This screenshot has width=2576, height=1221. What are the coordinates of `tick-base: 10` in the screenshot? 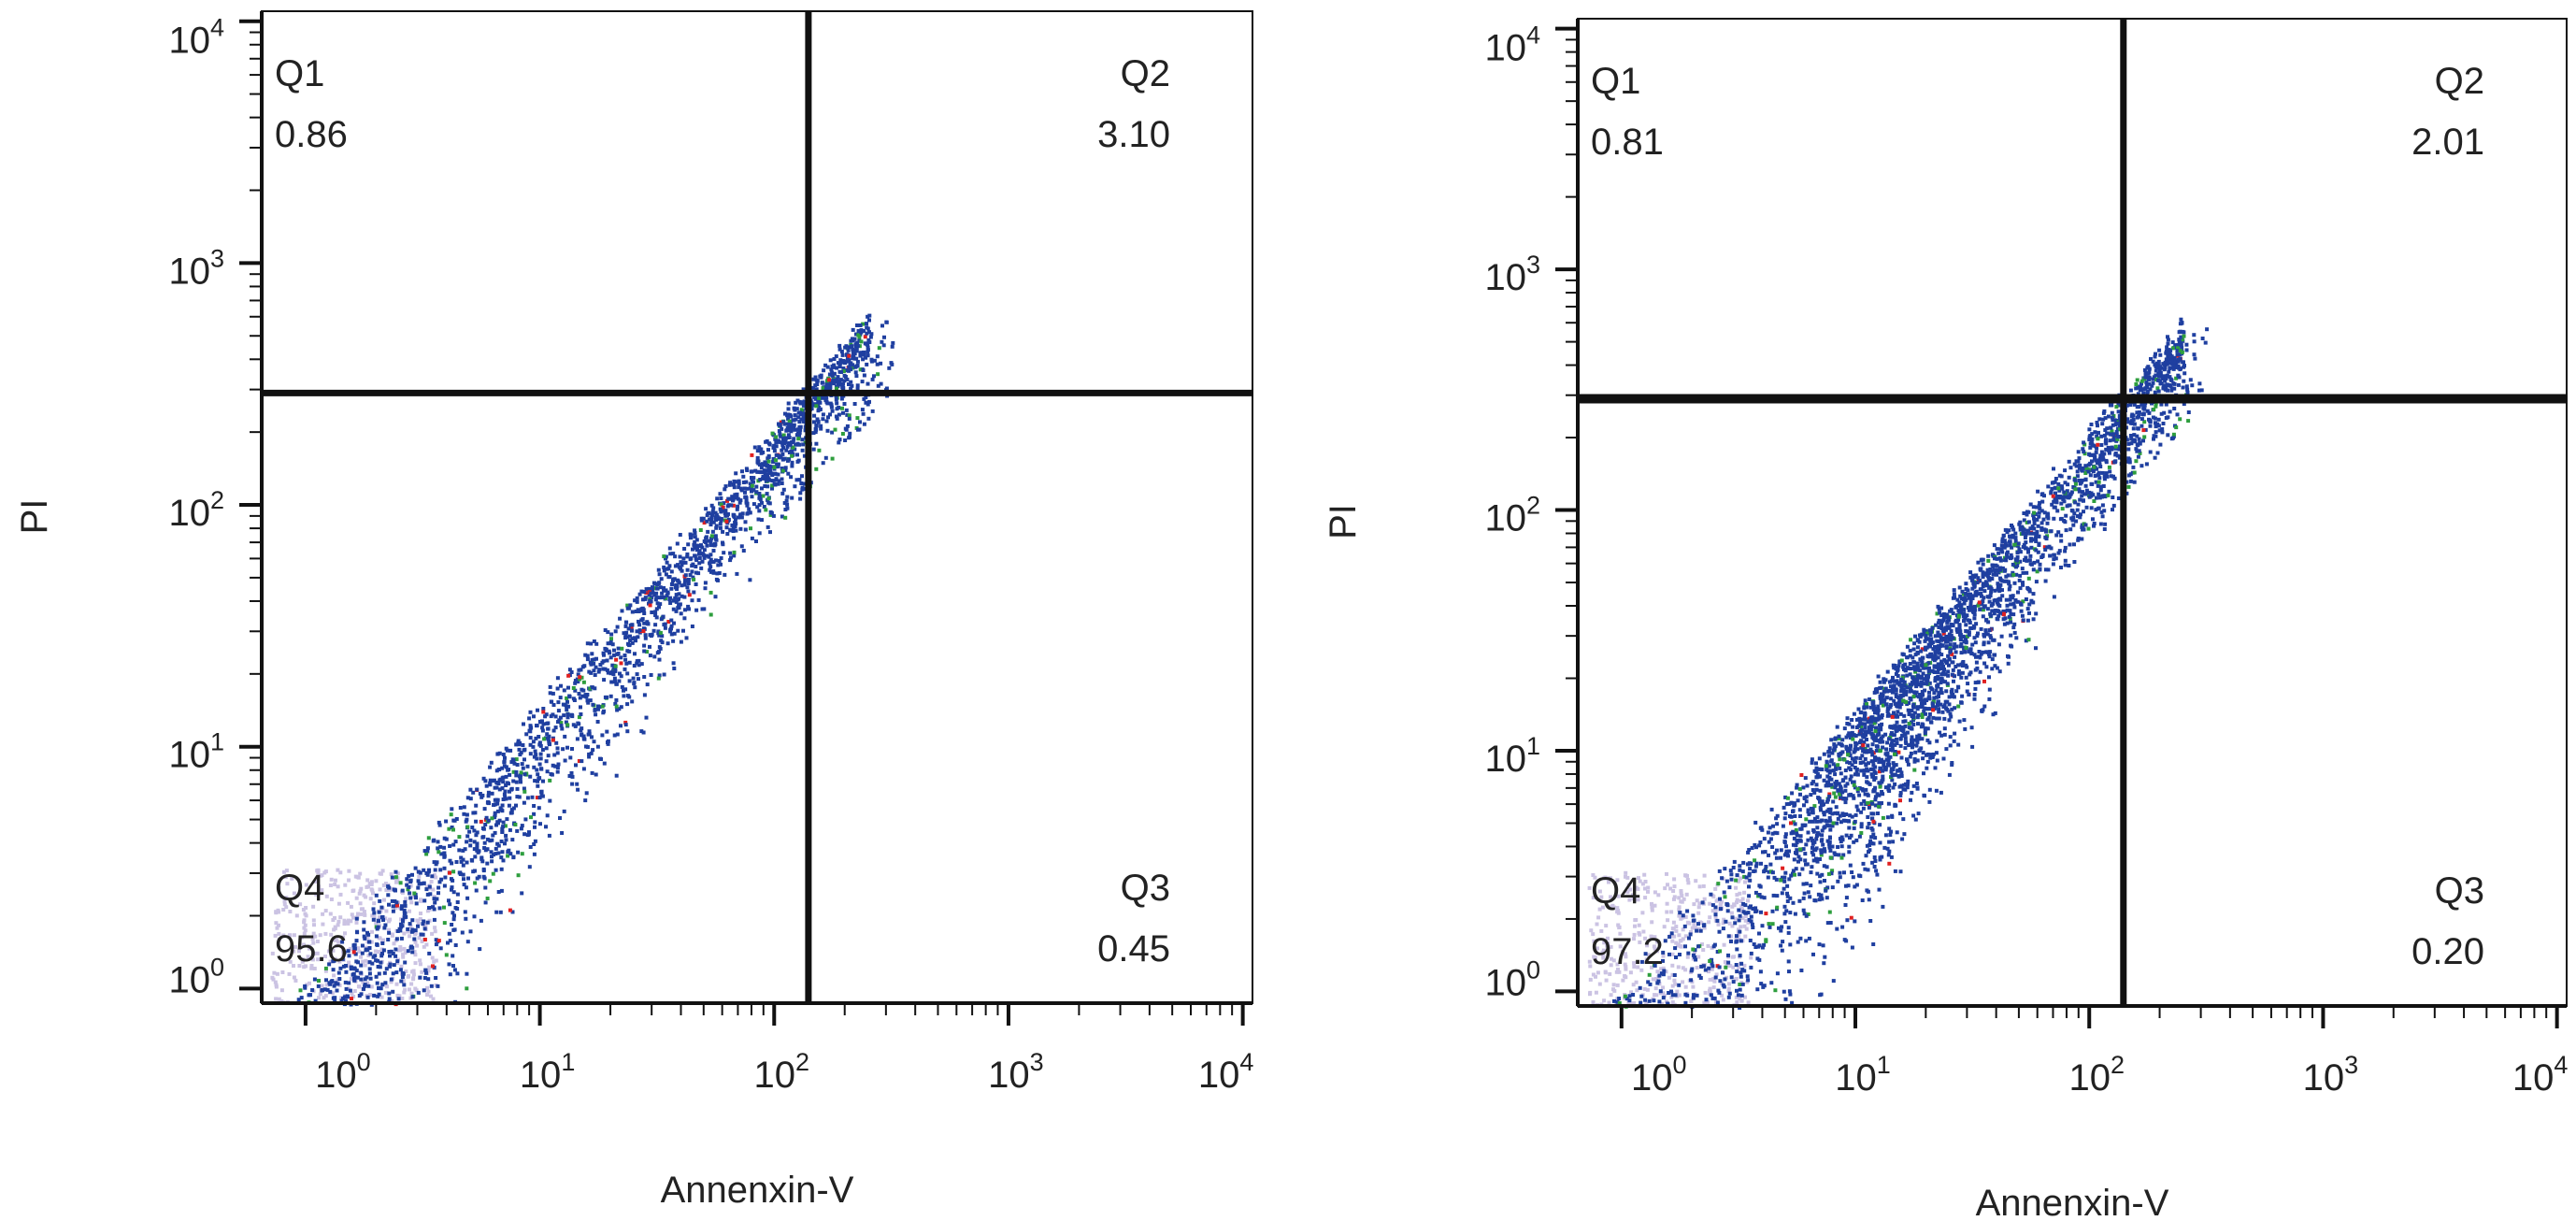 It's located at (189, 41).